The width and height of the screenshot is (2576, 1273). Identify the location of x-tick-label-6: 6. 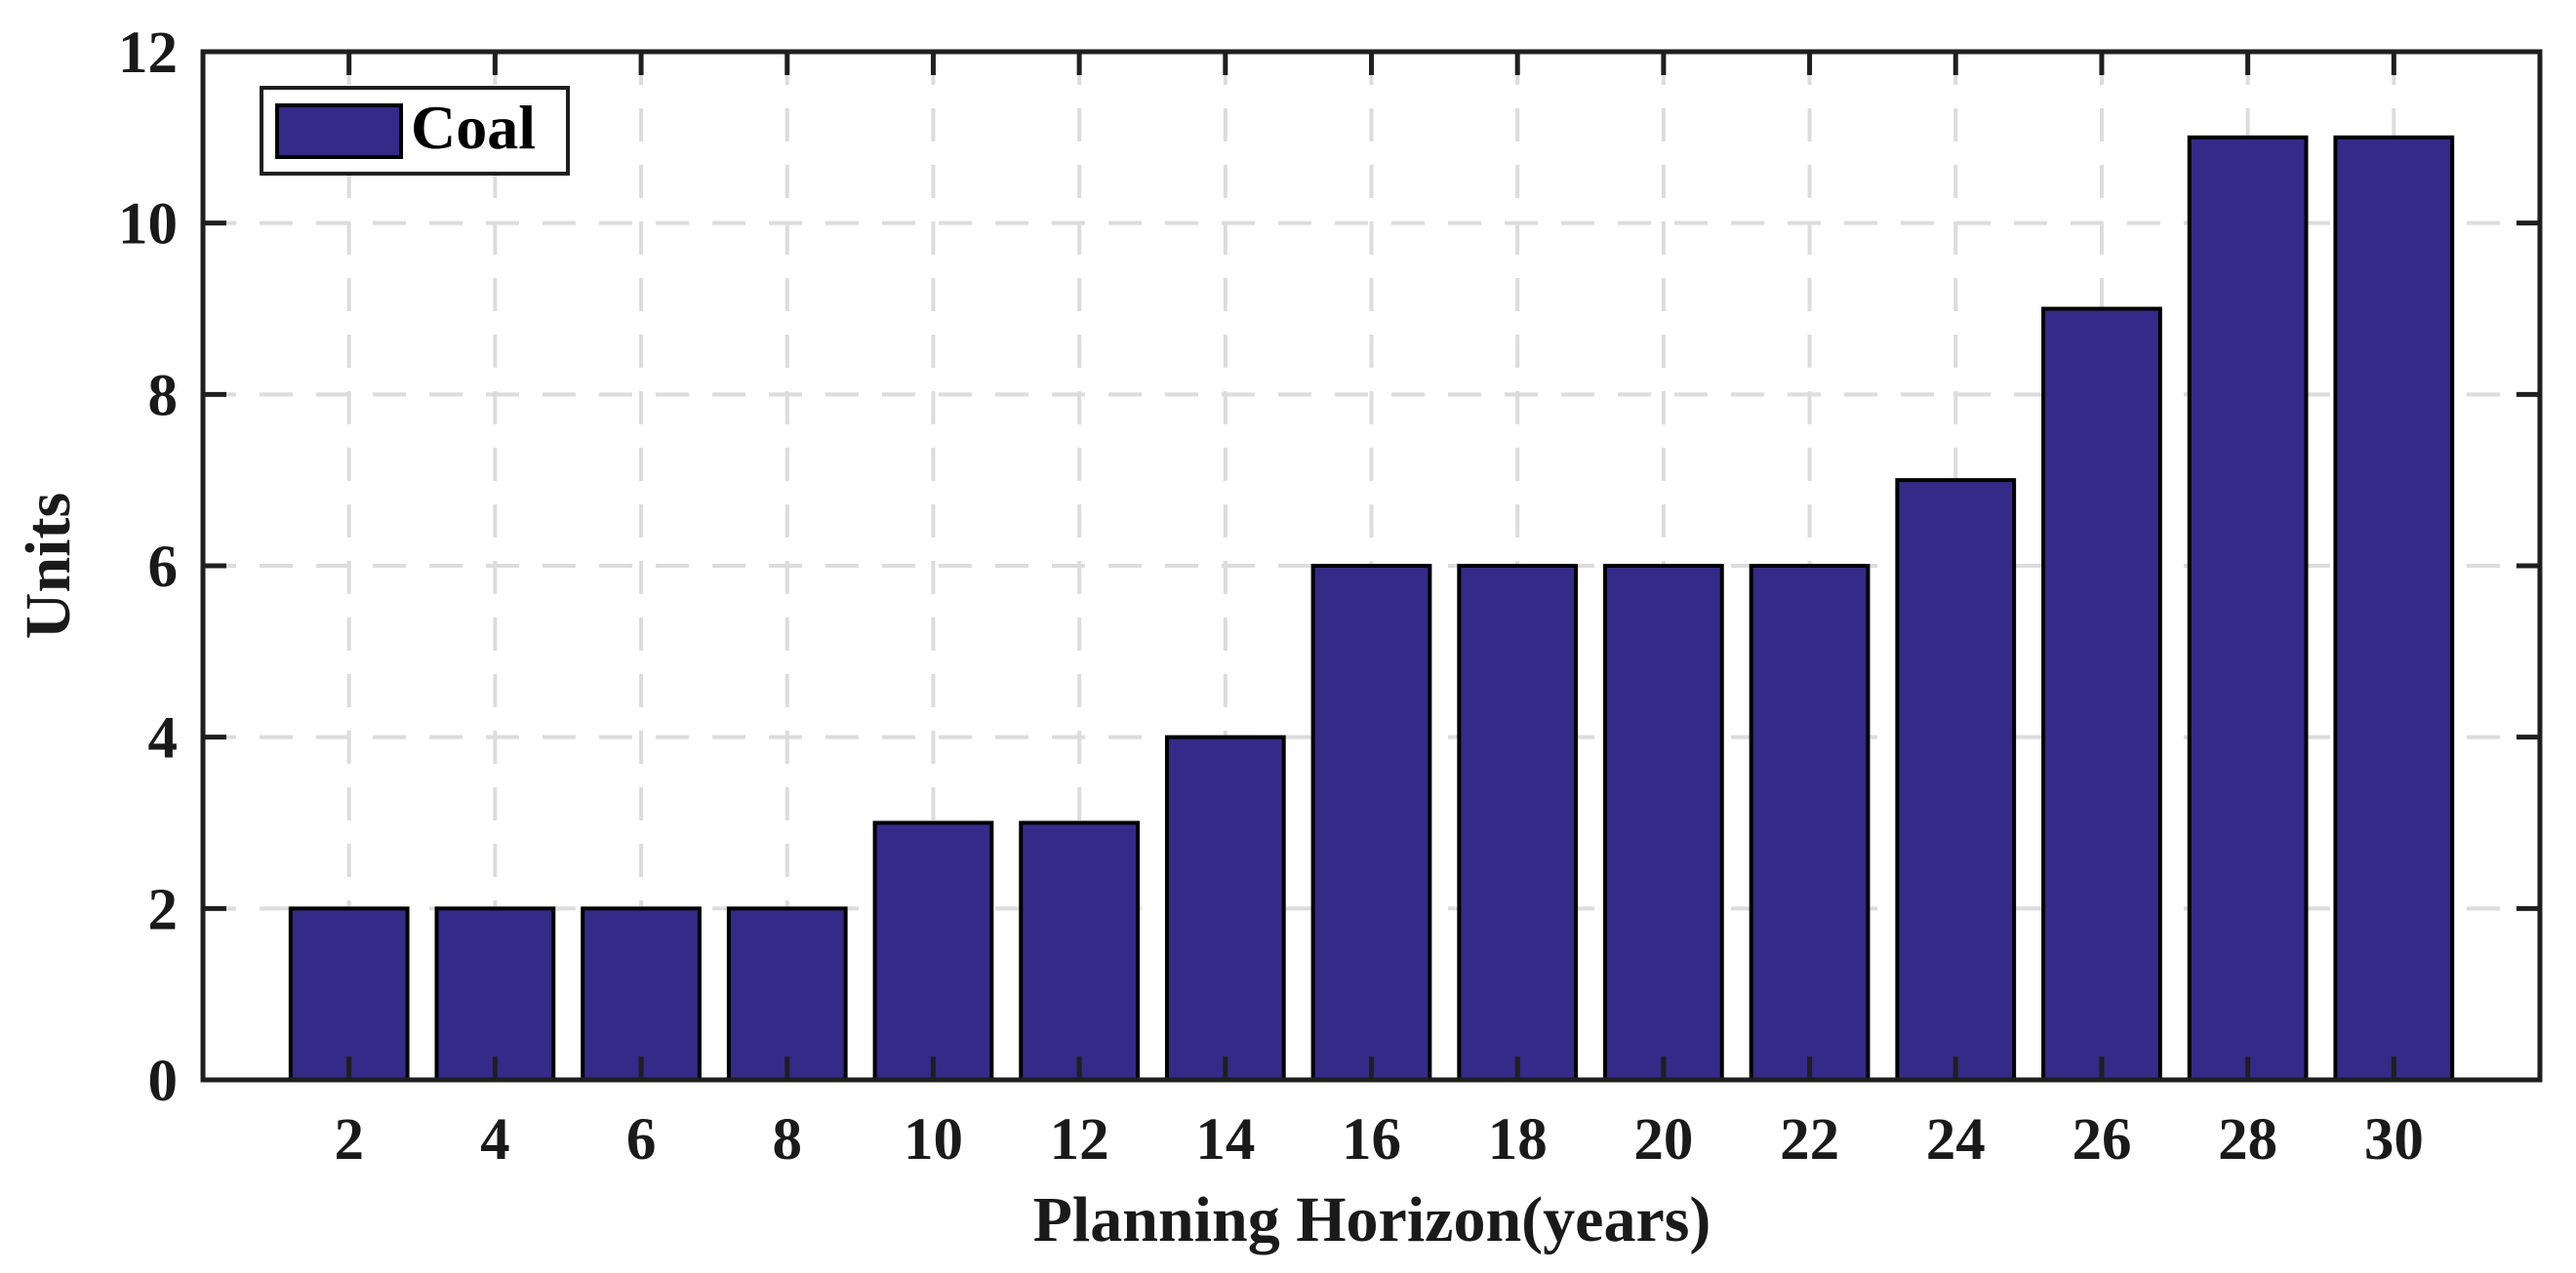
(641, 1140).